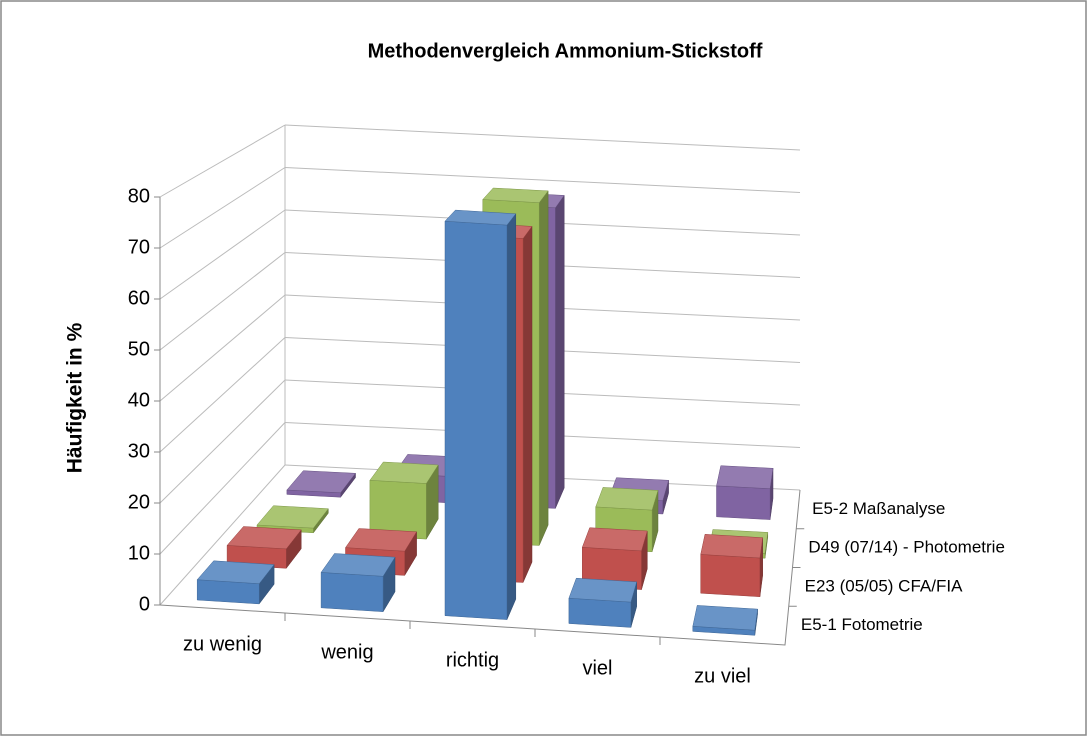  What do you see at coordinates (75, 397) in the screenshot?
I see `y-axis-label: Häufigkeit in %` at bounding box center [75, 397].